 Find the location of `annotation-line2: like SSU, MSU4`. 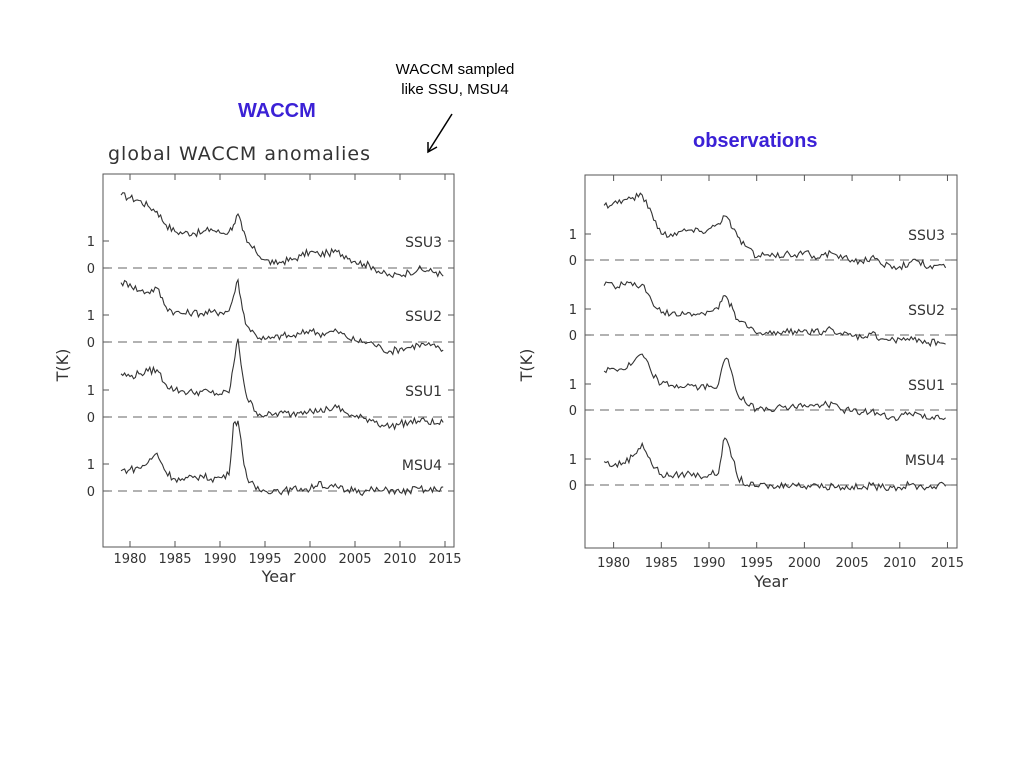

annotation-line2: like SSU, MSU4 is located at coordinates (455, 89).